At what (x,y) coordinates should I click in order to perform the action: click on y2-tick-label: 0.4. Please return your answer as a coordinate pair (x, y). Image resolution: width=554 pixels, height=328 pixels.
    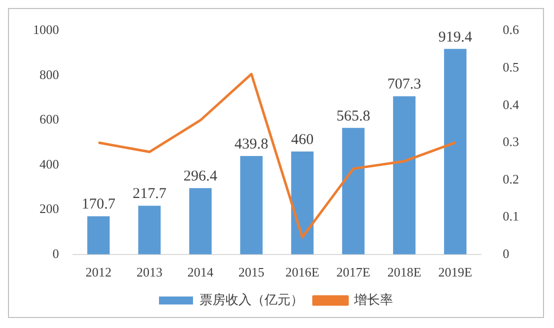
    Looking at the image, I should click on (511, 104).